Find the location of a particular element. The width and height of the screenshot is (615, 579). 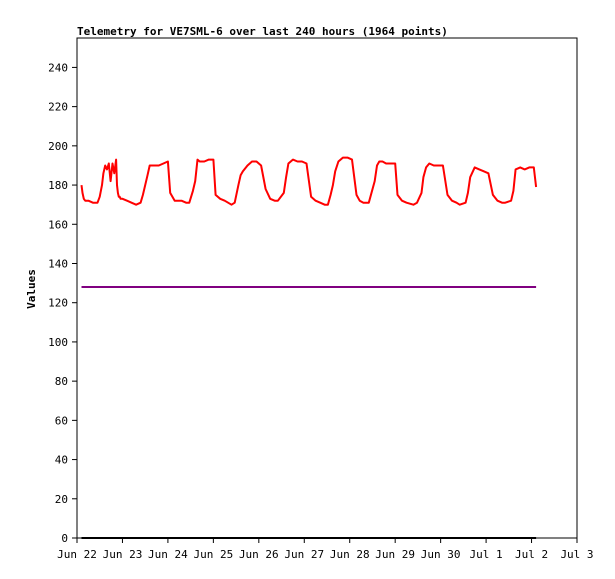

y-tick-label: 180 is located at coordinates (58, 185).